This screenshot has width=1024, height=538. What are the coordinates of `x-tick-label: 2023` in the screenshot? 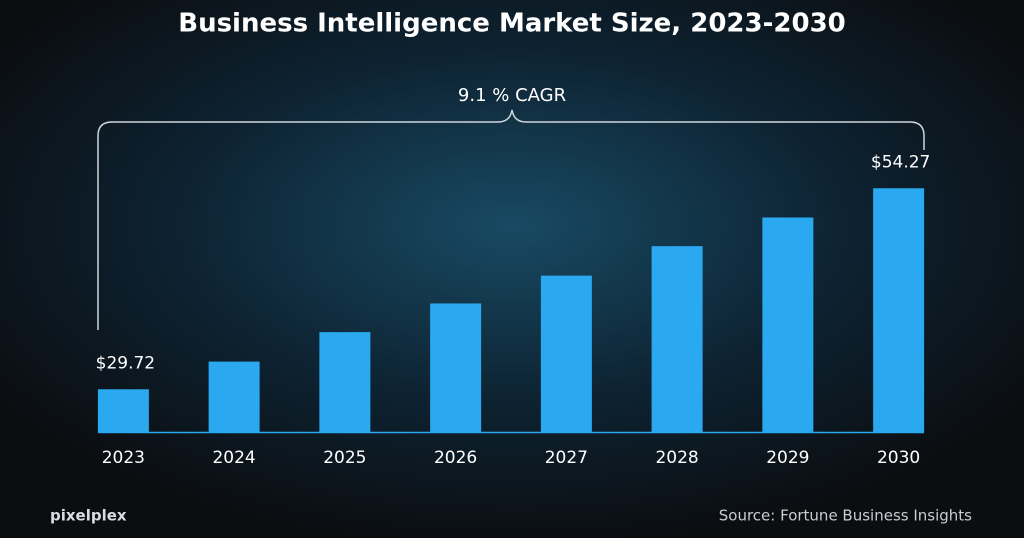 It's located at (123, 458).